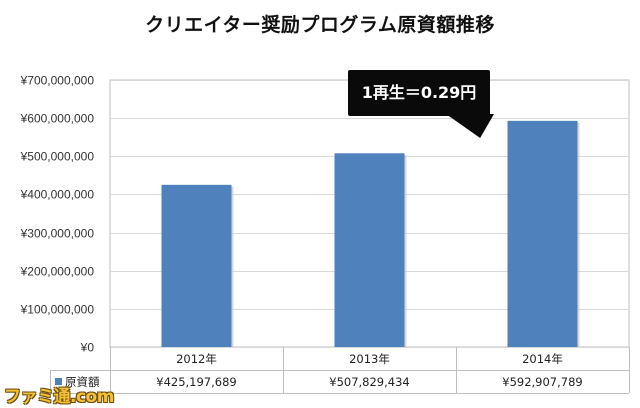 The image size is (640, 408). I want to click on y-tick-label: ¥400,000,000, so click(57, 195).